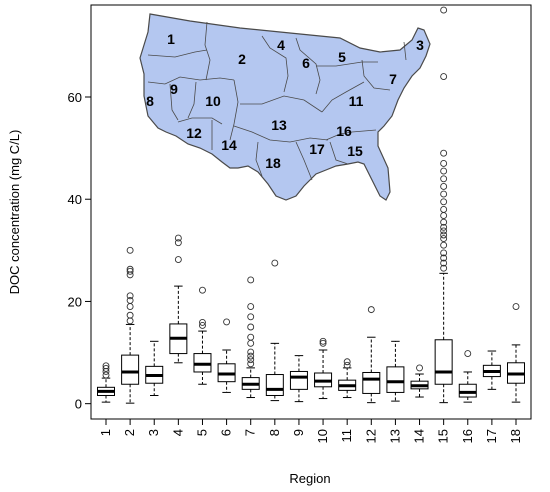 This screenshot has height=492, width=550. What do you see at coordinates (344, 131) in the screenshot?
I see `map-region-label: 16` at bounding box center [344, 131].